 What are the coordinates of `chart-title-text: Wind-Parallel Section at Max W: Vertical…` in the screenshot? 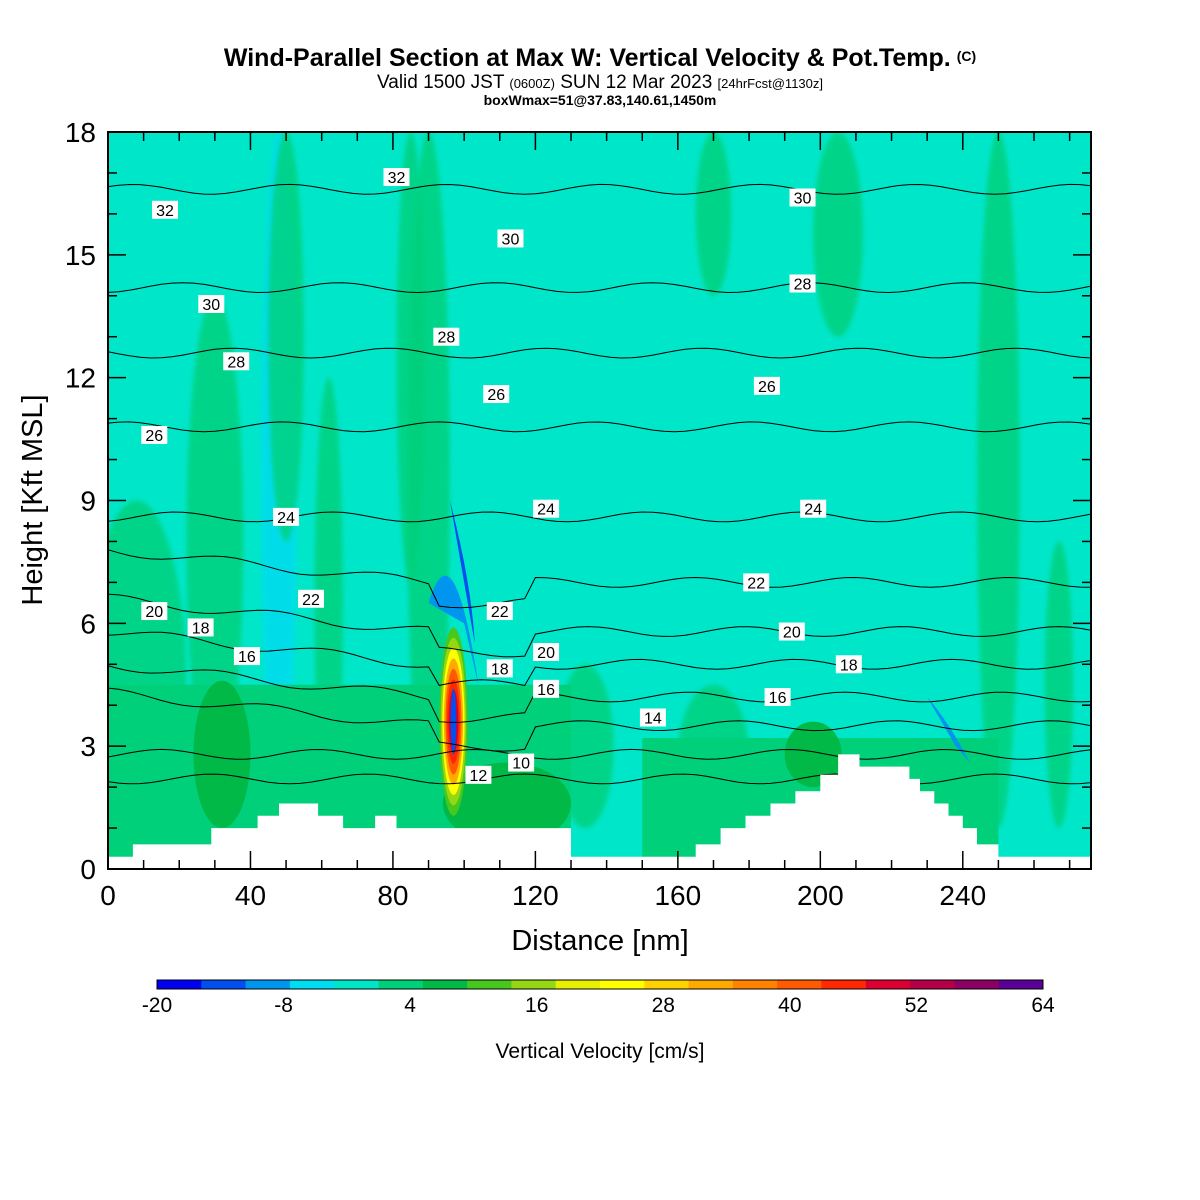 It's located at (587, 58).